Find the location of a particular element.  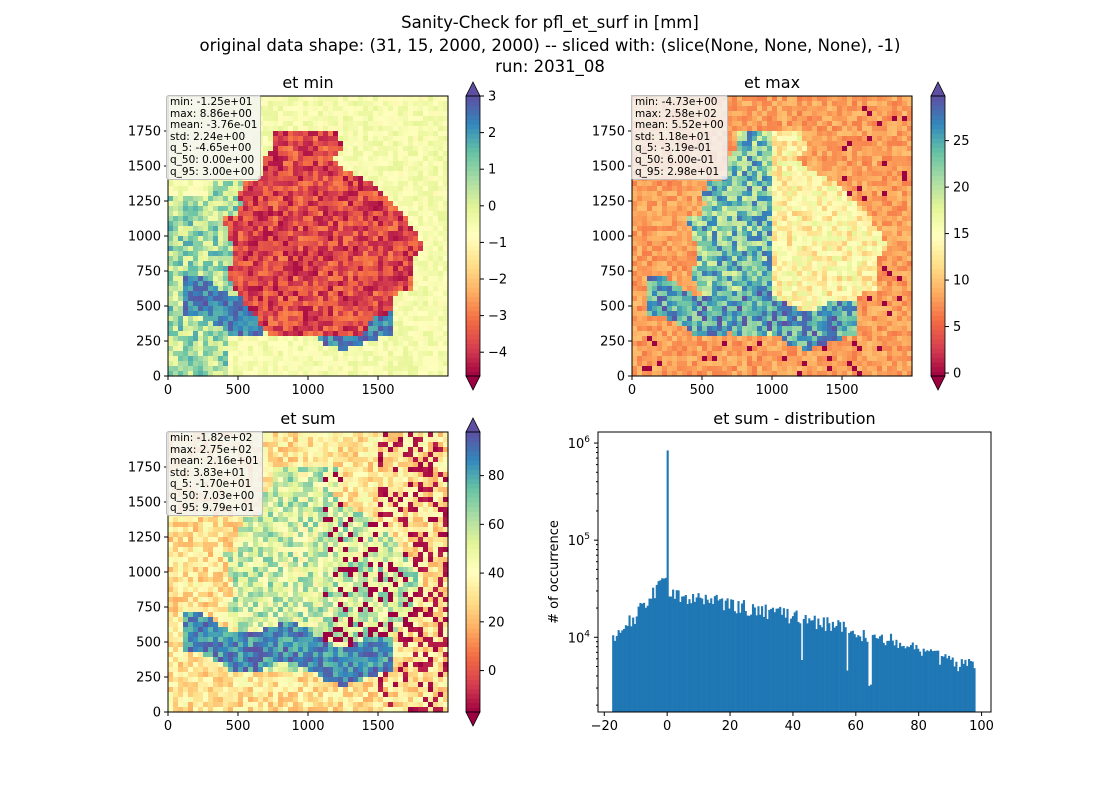

histogram-bars is located at coordinates (794, 581).